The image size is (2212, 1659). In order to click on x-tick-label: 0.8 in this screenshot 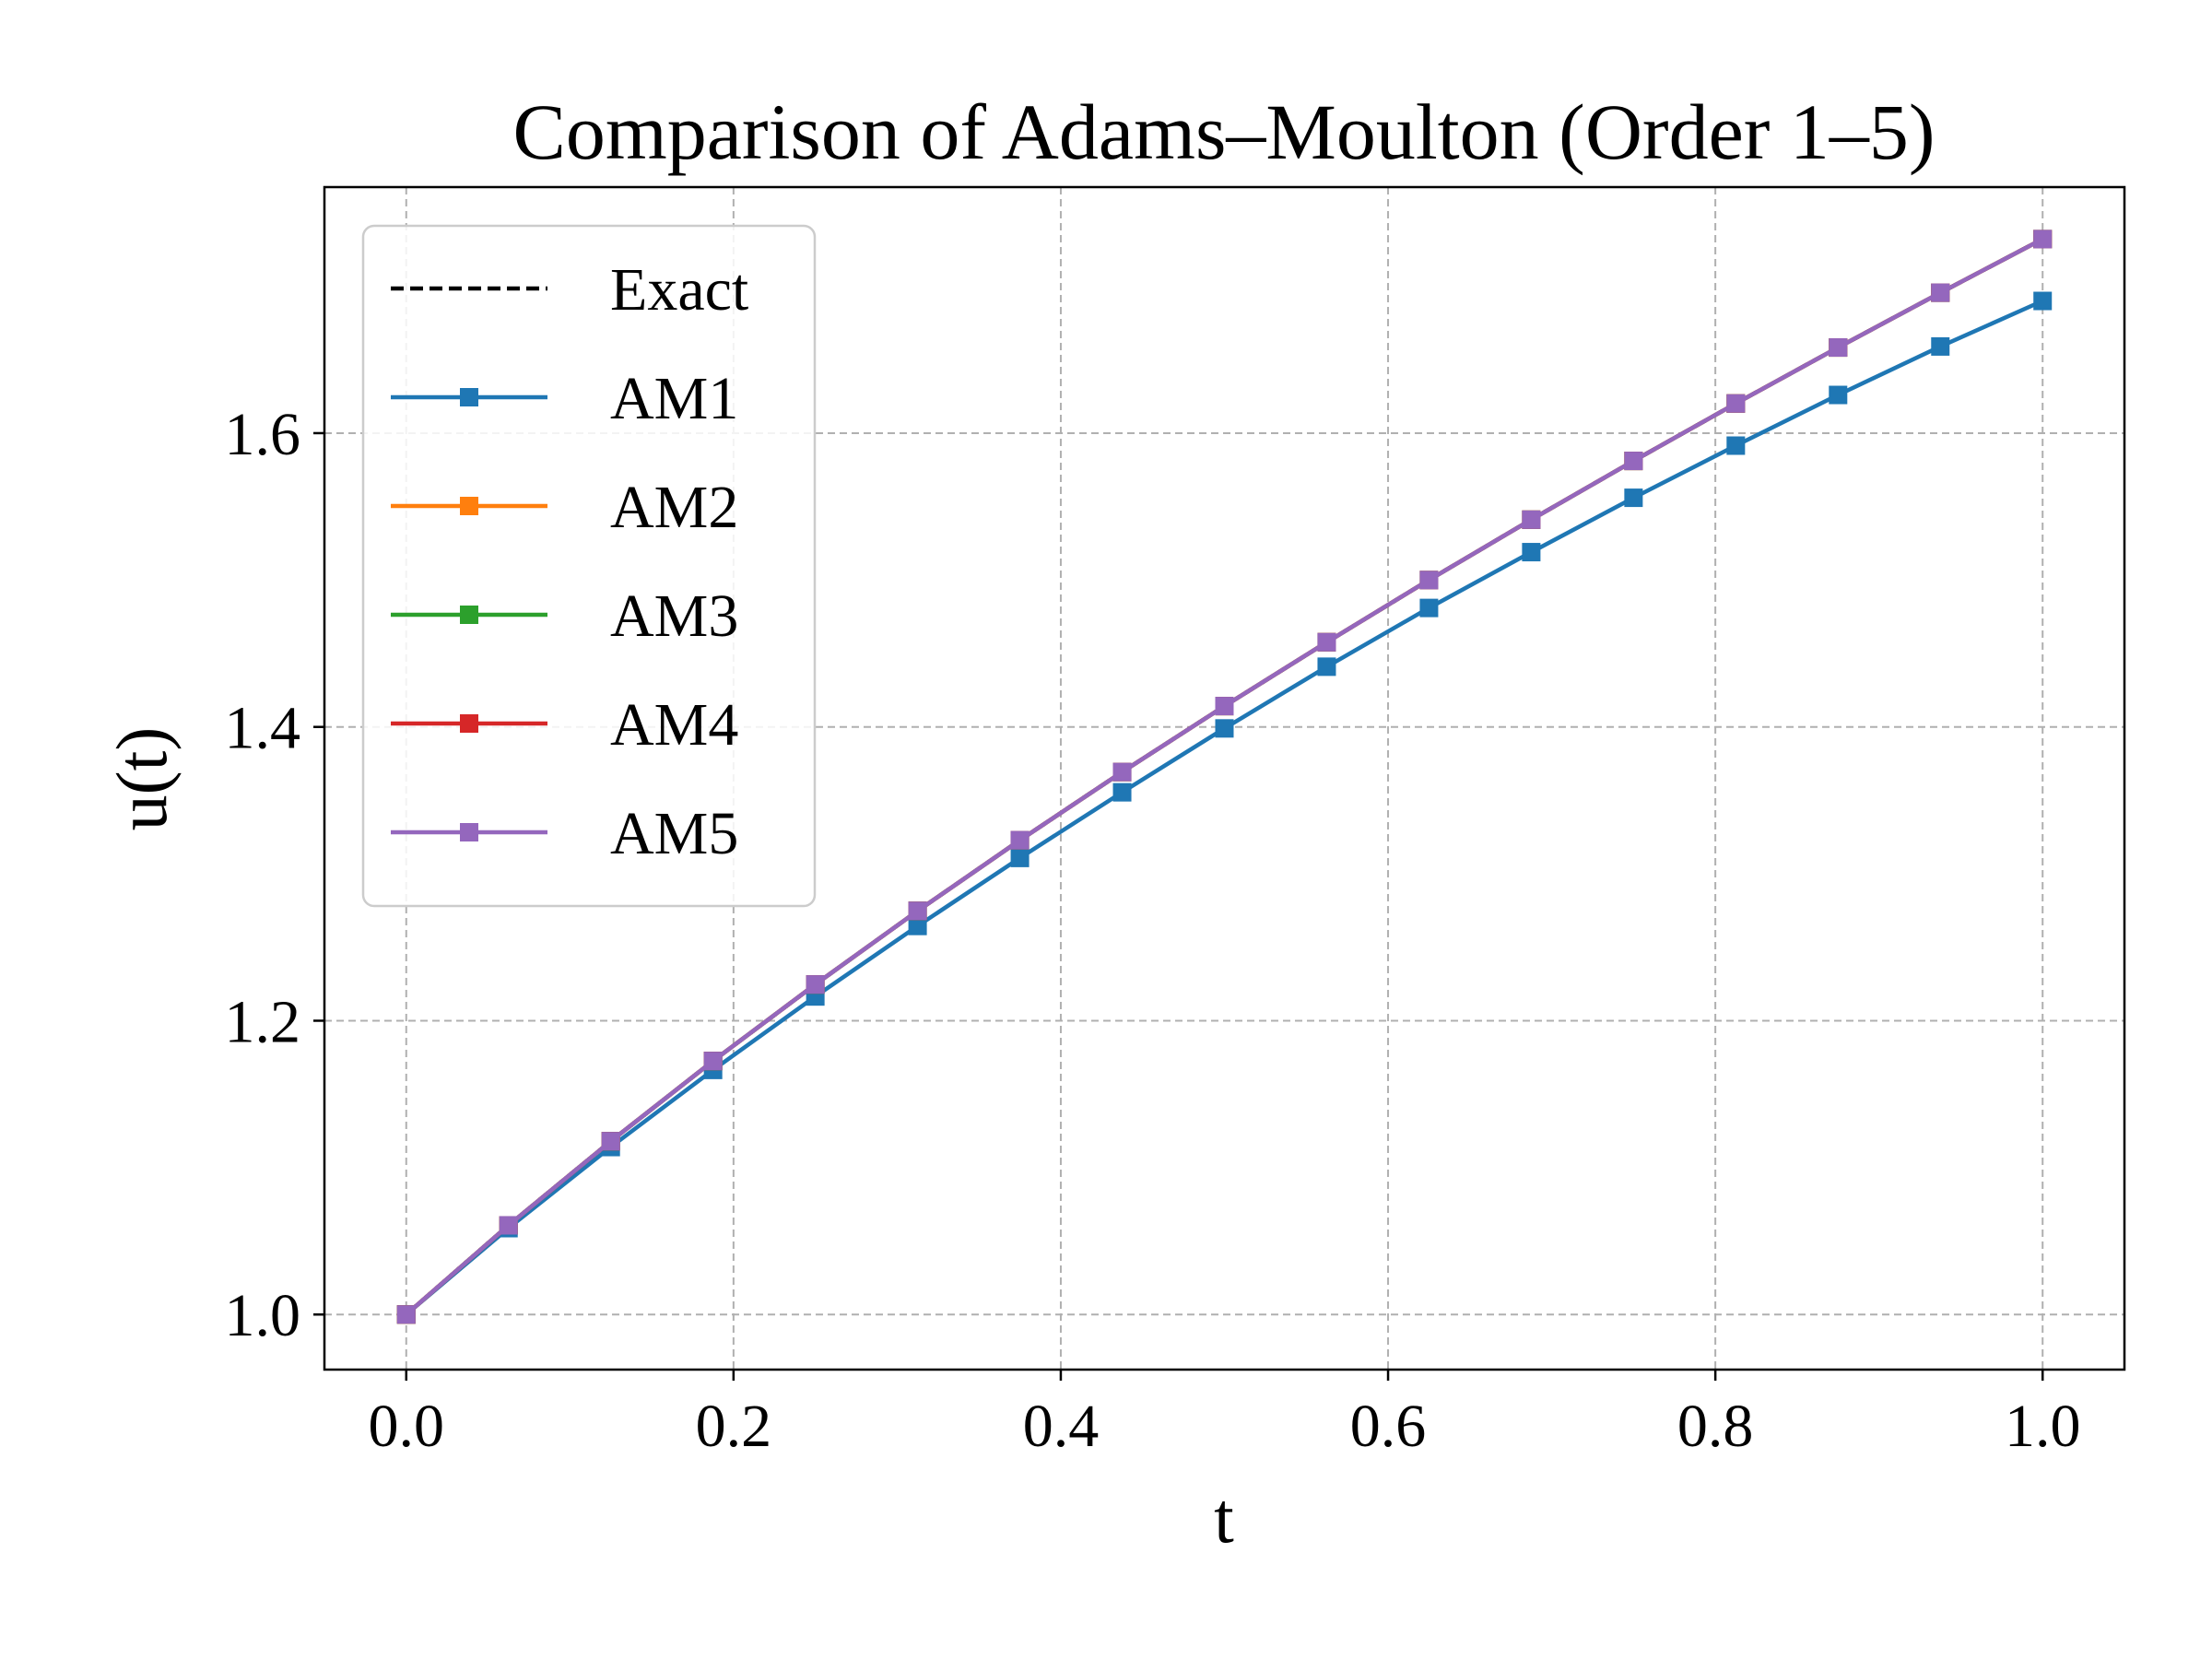, I will do `click(1715, 1426)`.